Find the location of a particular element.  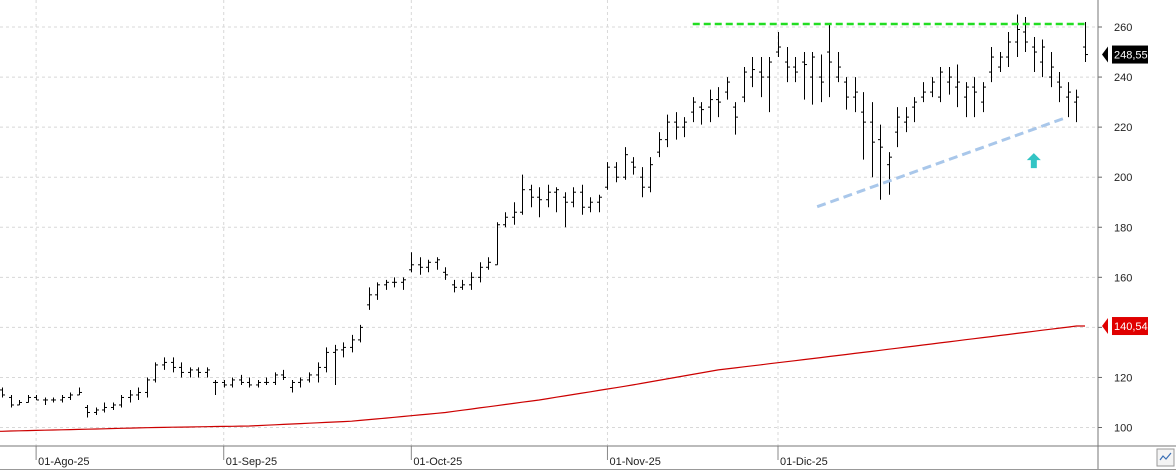

x-tick-label: 01-Nov-25 is located at coordinates (634, 462).